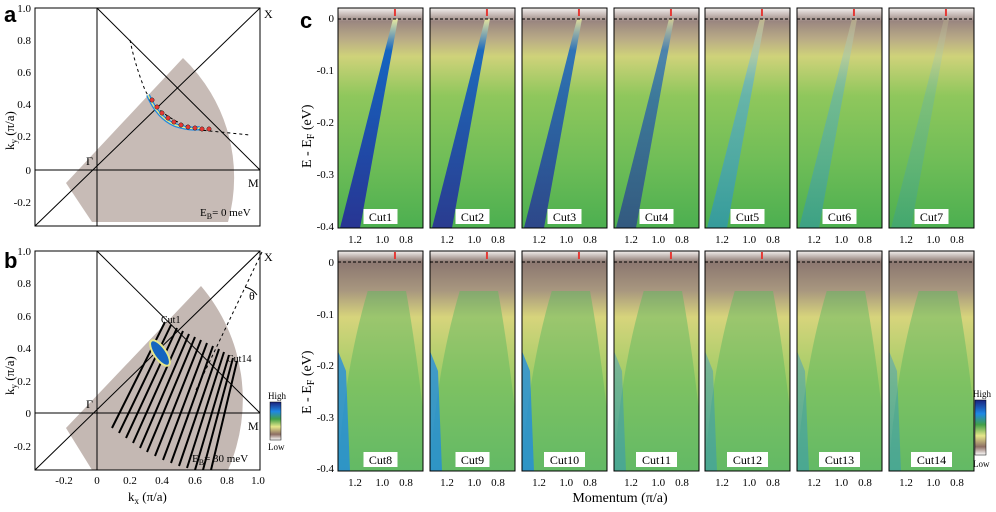 The height and width of the screenshot is (512, 996). What do you see at coordinates (326, 123) in the screenshot?
I see `panel-c-y-ticks-top: 0 -0.1 -0.2 -0.3 -0.4` at bounding box center [326, 123].